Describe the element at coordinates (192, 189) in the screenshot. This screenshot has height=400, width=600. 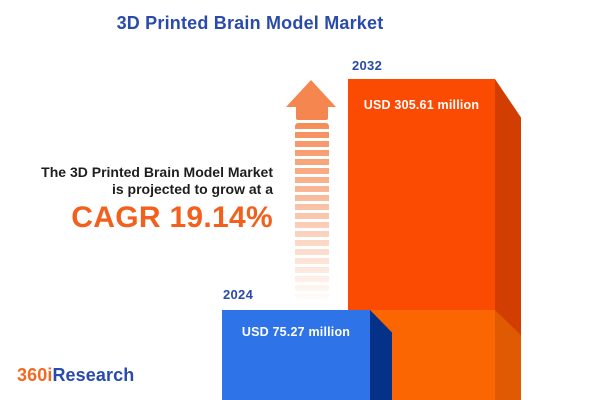
I see `annotation-line-2: is projected to grow at a` at that location.